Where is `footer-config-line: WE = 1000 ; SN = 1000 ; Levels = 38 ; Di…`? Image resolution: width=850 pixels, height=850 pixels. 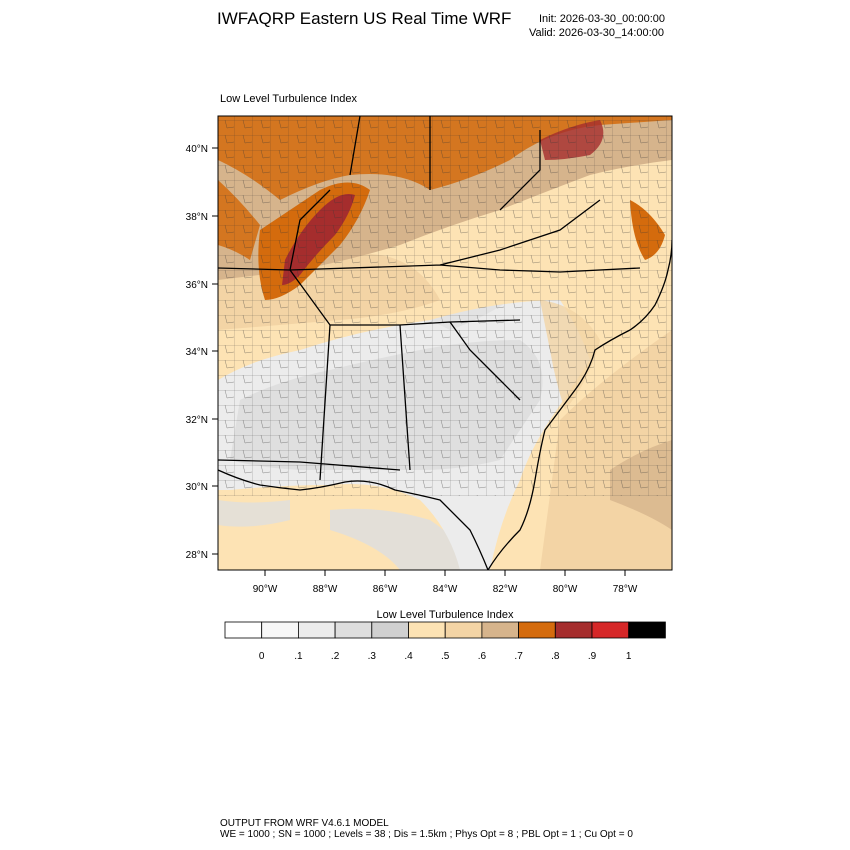 footer-config-line: WE = 1000 ; SN = 1000 ; Levels = 38 ; Di… is located at coordinates (426, 834).